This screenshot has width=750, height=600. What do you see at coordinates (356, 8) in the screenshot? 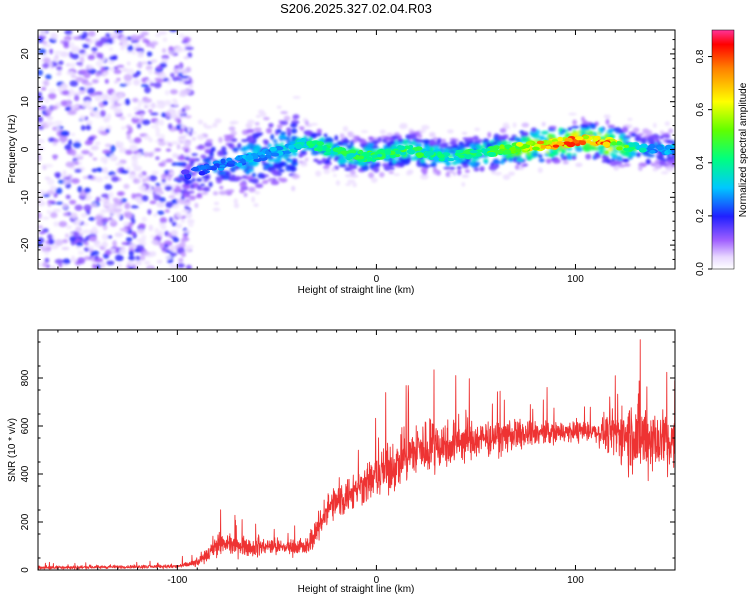
I see `chart-title: S206.2025.327.02.04.R03` at bounding box center [356, 8].